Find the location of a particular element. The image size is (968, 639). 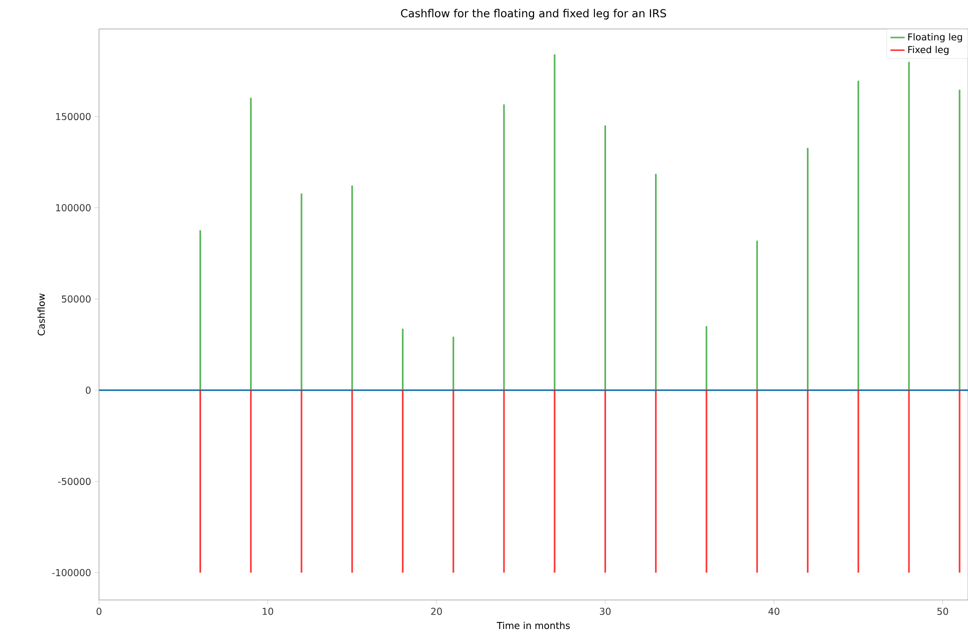

x-tick-label: 30 is located at coordinates (605, 611).